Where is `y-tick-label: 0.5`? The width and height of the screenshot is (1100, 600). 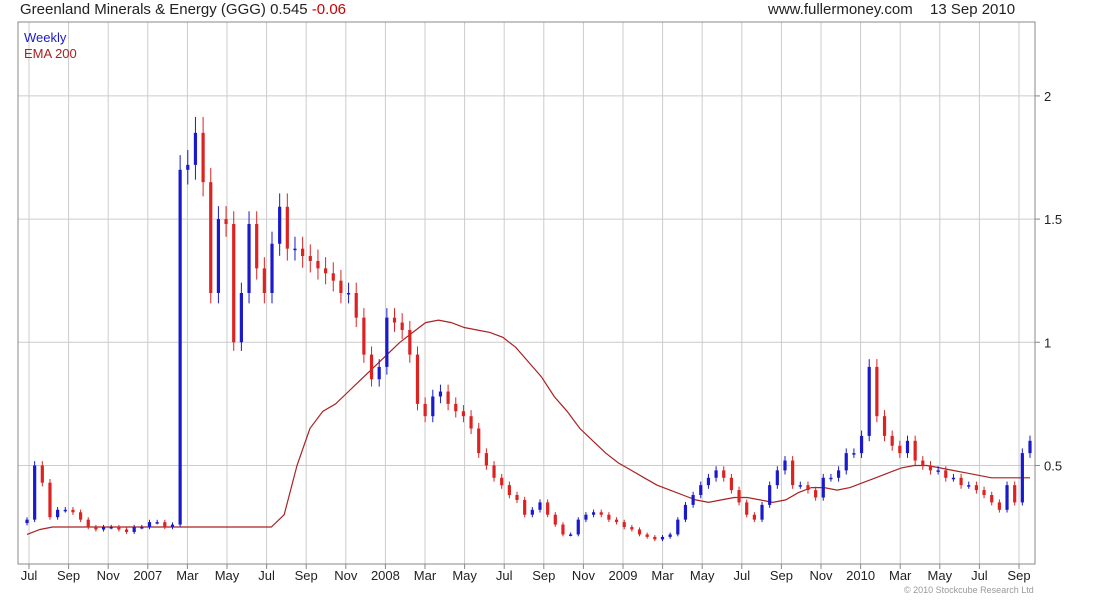
y-tick-label: 0.5 is located at coordinates (1053, 465).